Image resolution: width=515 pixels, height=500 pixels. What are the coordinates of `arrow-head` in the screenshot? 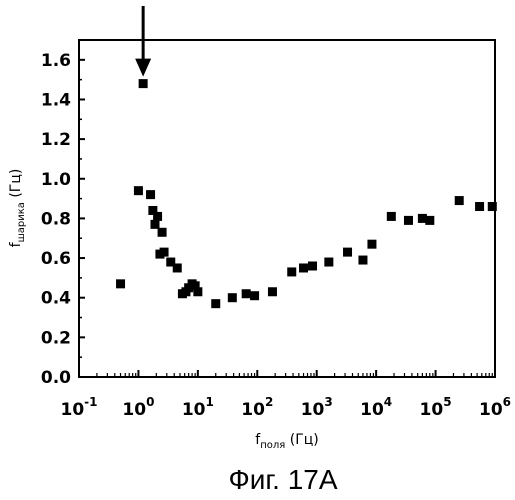 It's located at (143, 68).